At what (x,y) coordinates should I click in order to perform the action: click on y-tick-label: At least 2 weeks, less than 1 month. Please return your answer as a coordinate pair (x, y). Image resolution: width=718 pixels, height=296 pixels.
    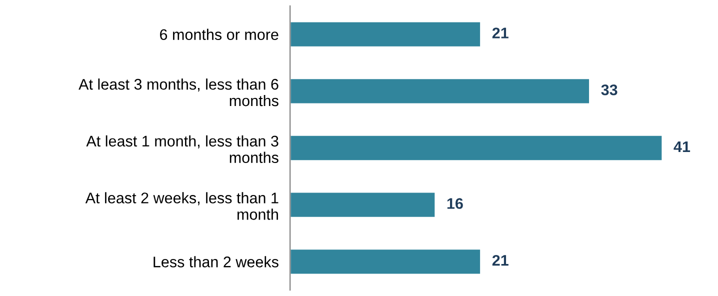
    Looking at the image, I should click on (181, 206).